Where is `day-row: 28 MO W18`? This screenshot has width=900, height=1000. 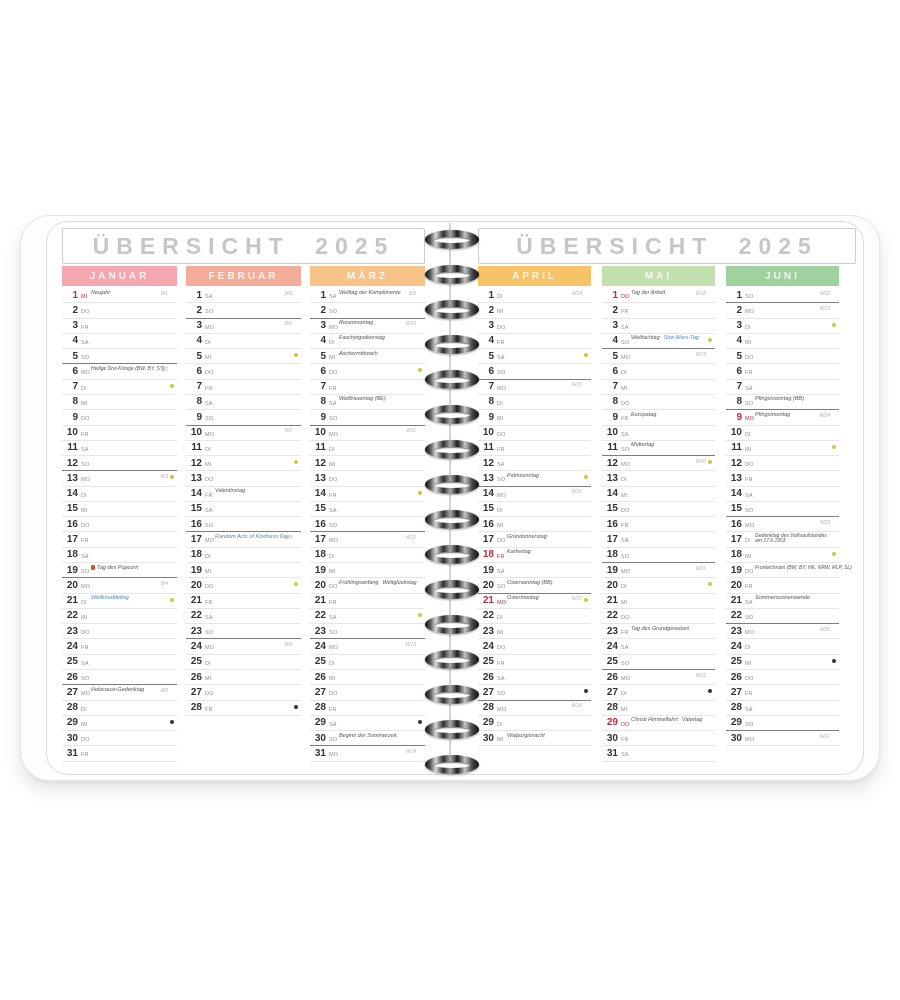
day-row: 28 MO W18 is located at coordinates (534, 708).